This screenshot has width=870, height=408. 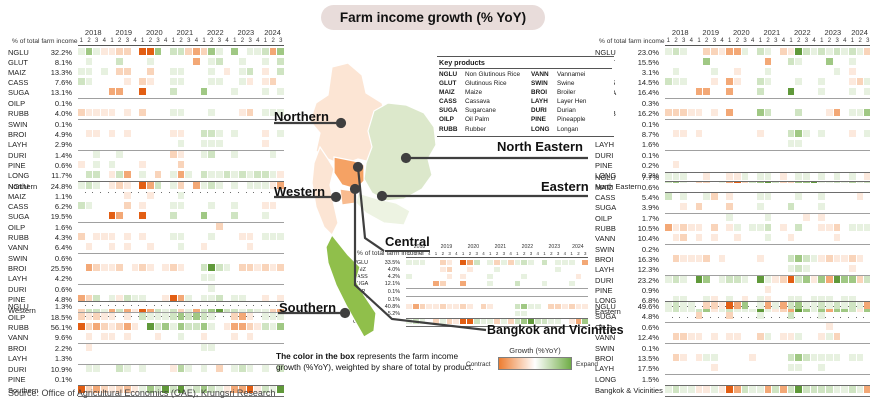 I want to click on row-label: RUBB 4.0%, so click(x=41, y=113).